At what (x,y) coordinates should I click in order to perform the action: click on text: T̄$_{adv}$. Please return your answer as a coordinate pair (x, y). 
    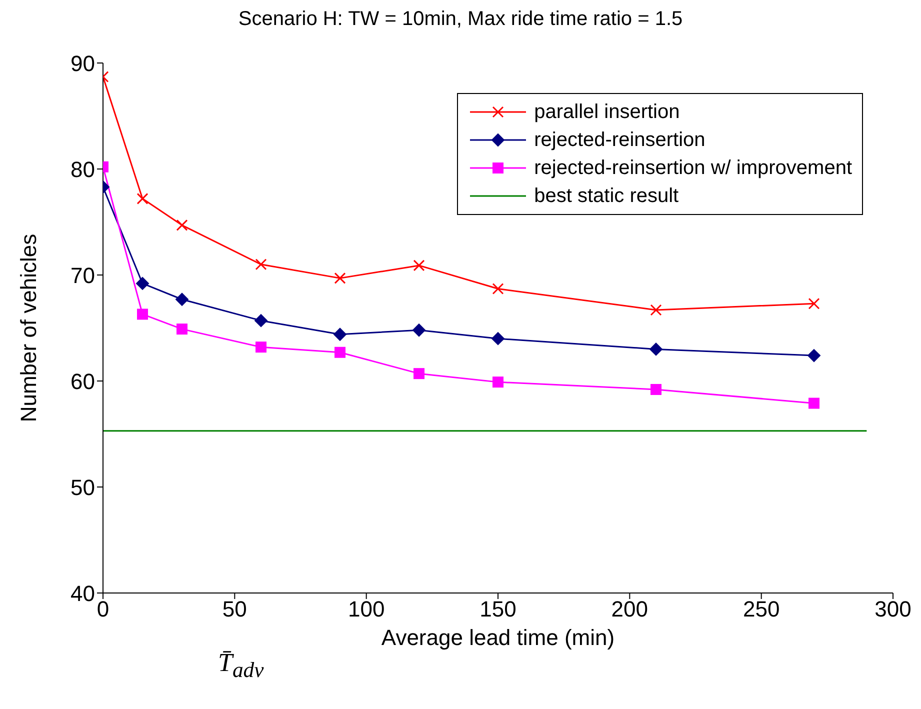
    Looking at the image, I should click on (241, 666).